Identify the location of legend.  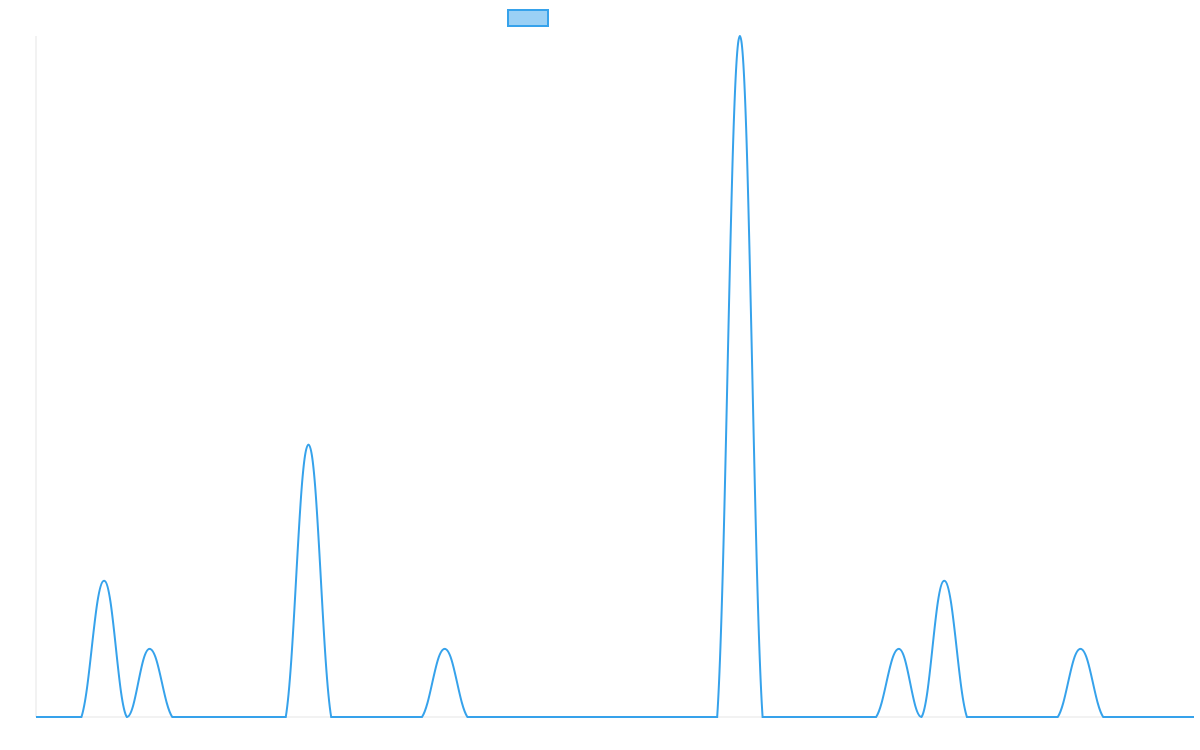
(528, 18).